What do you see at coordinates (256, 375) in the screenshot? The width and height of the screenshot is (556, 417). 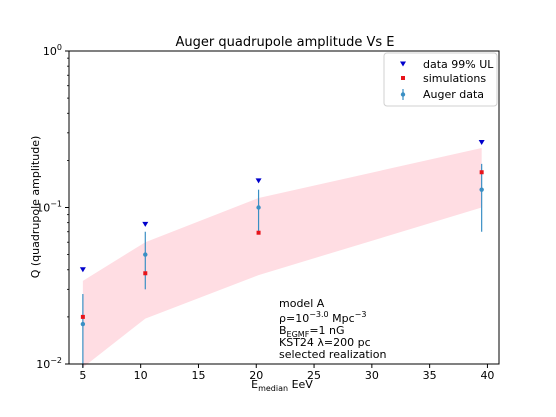 I see `x-tick-label: 20` at bounding box center [256, 375].